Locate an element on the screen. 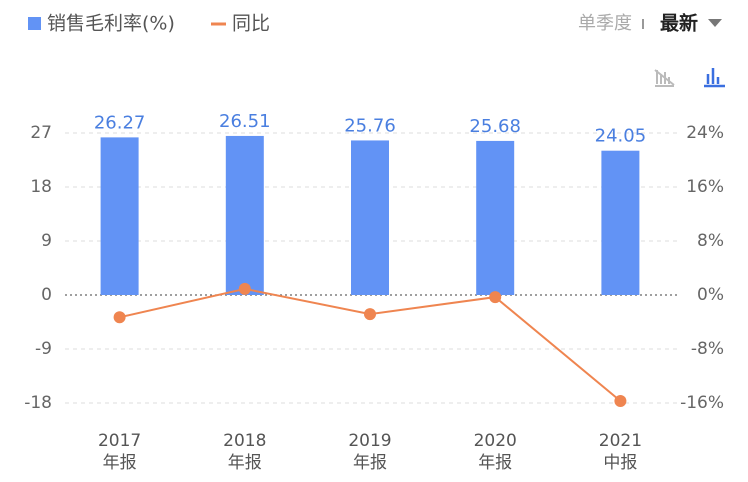 This screenshot has height=482, width=748. y2-tick-label: 0% is located at coordinates (710, 295).